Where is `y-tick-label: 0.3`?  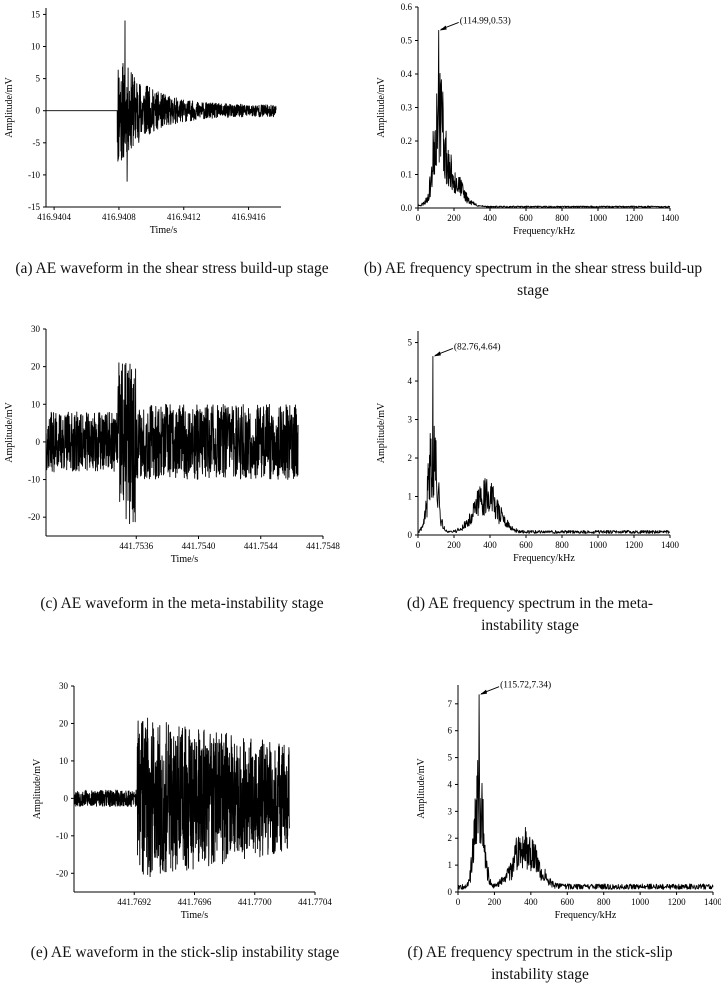
y-tick-label: 0.3 is located at coordinates (407, 108).